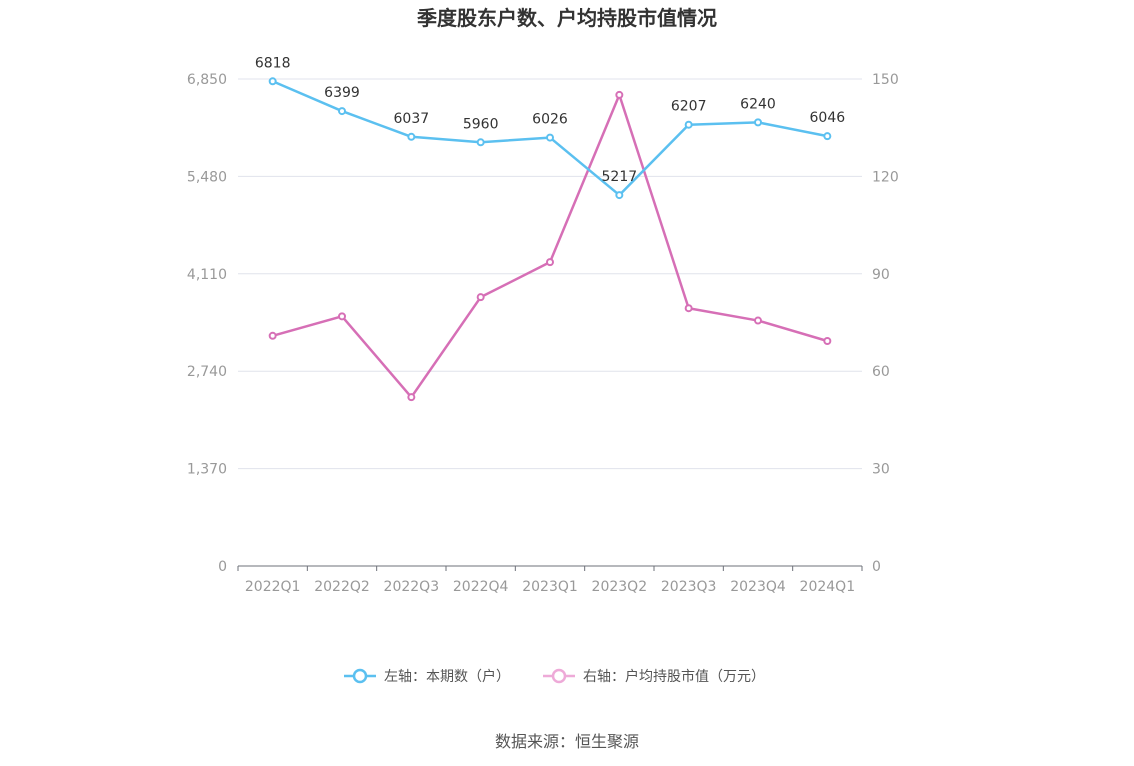  Describe the element at coordinates (207, 323) in the screenshot. I see `left-axis-ticks: 0 1,370 2,740 4,110 5,480 6,850` at that location.